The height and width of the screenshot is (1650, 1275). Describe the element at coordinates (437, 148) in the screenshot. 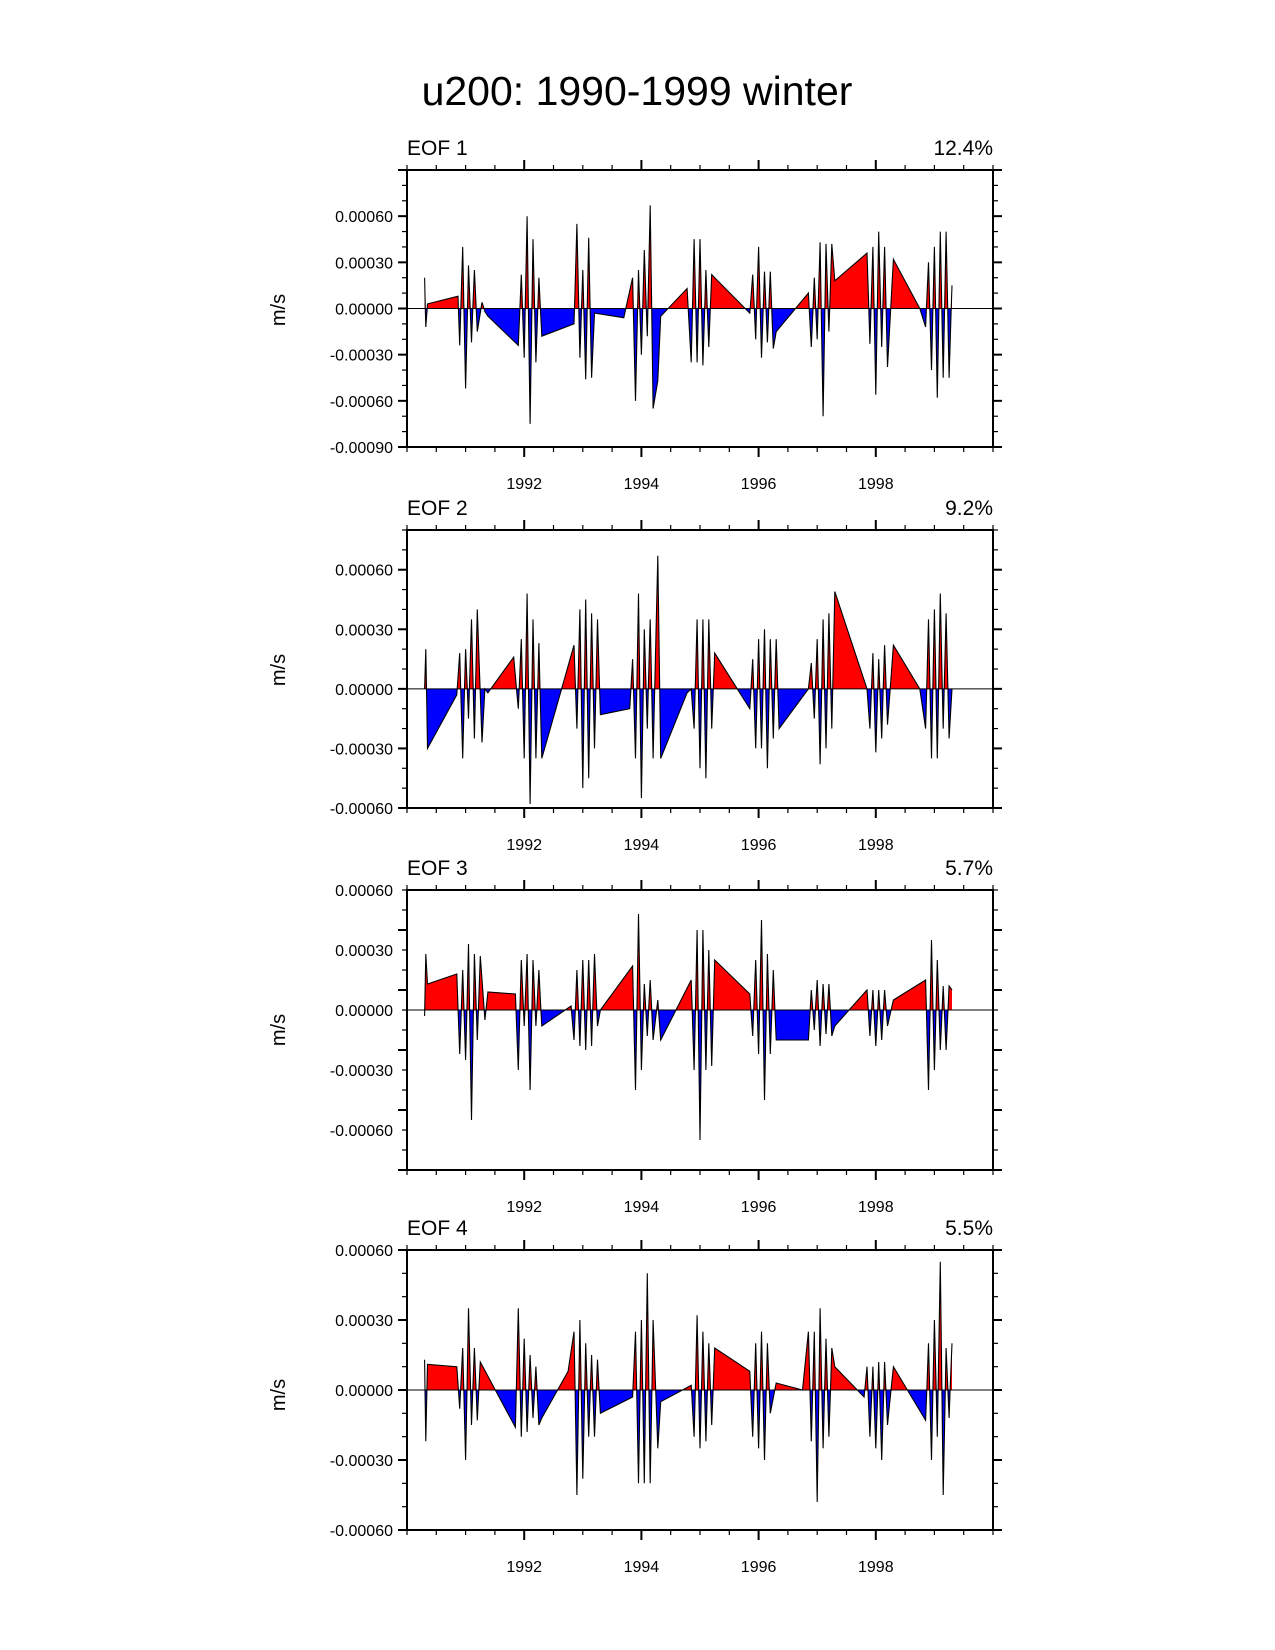

I see `eof-label: EOF 1` at that location.